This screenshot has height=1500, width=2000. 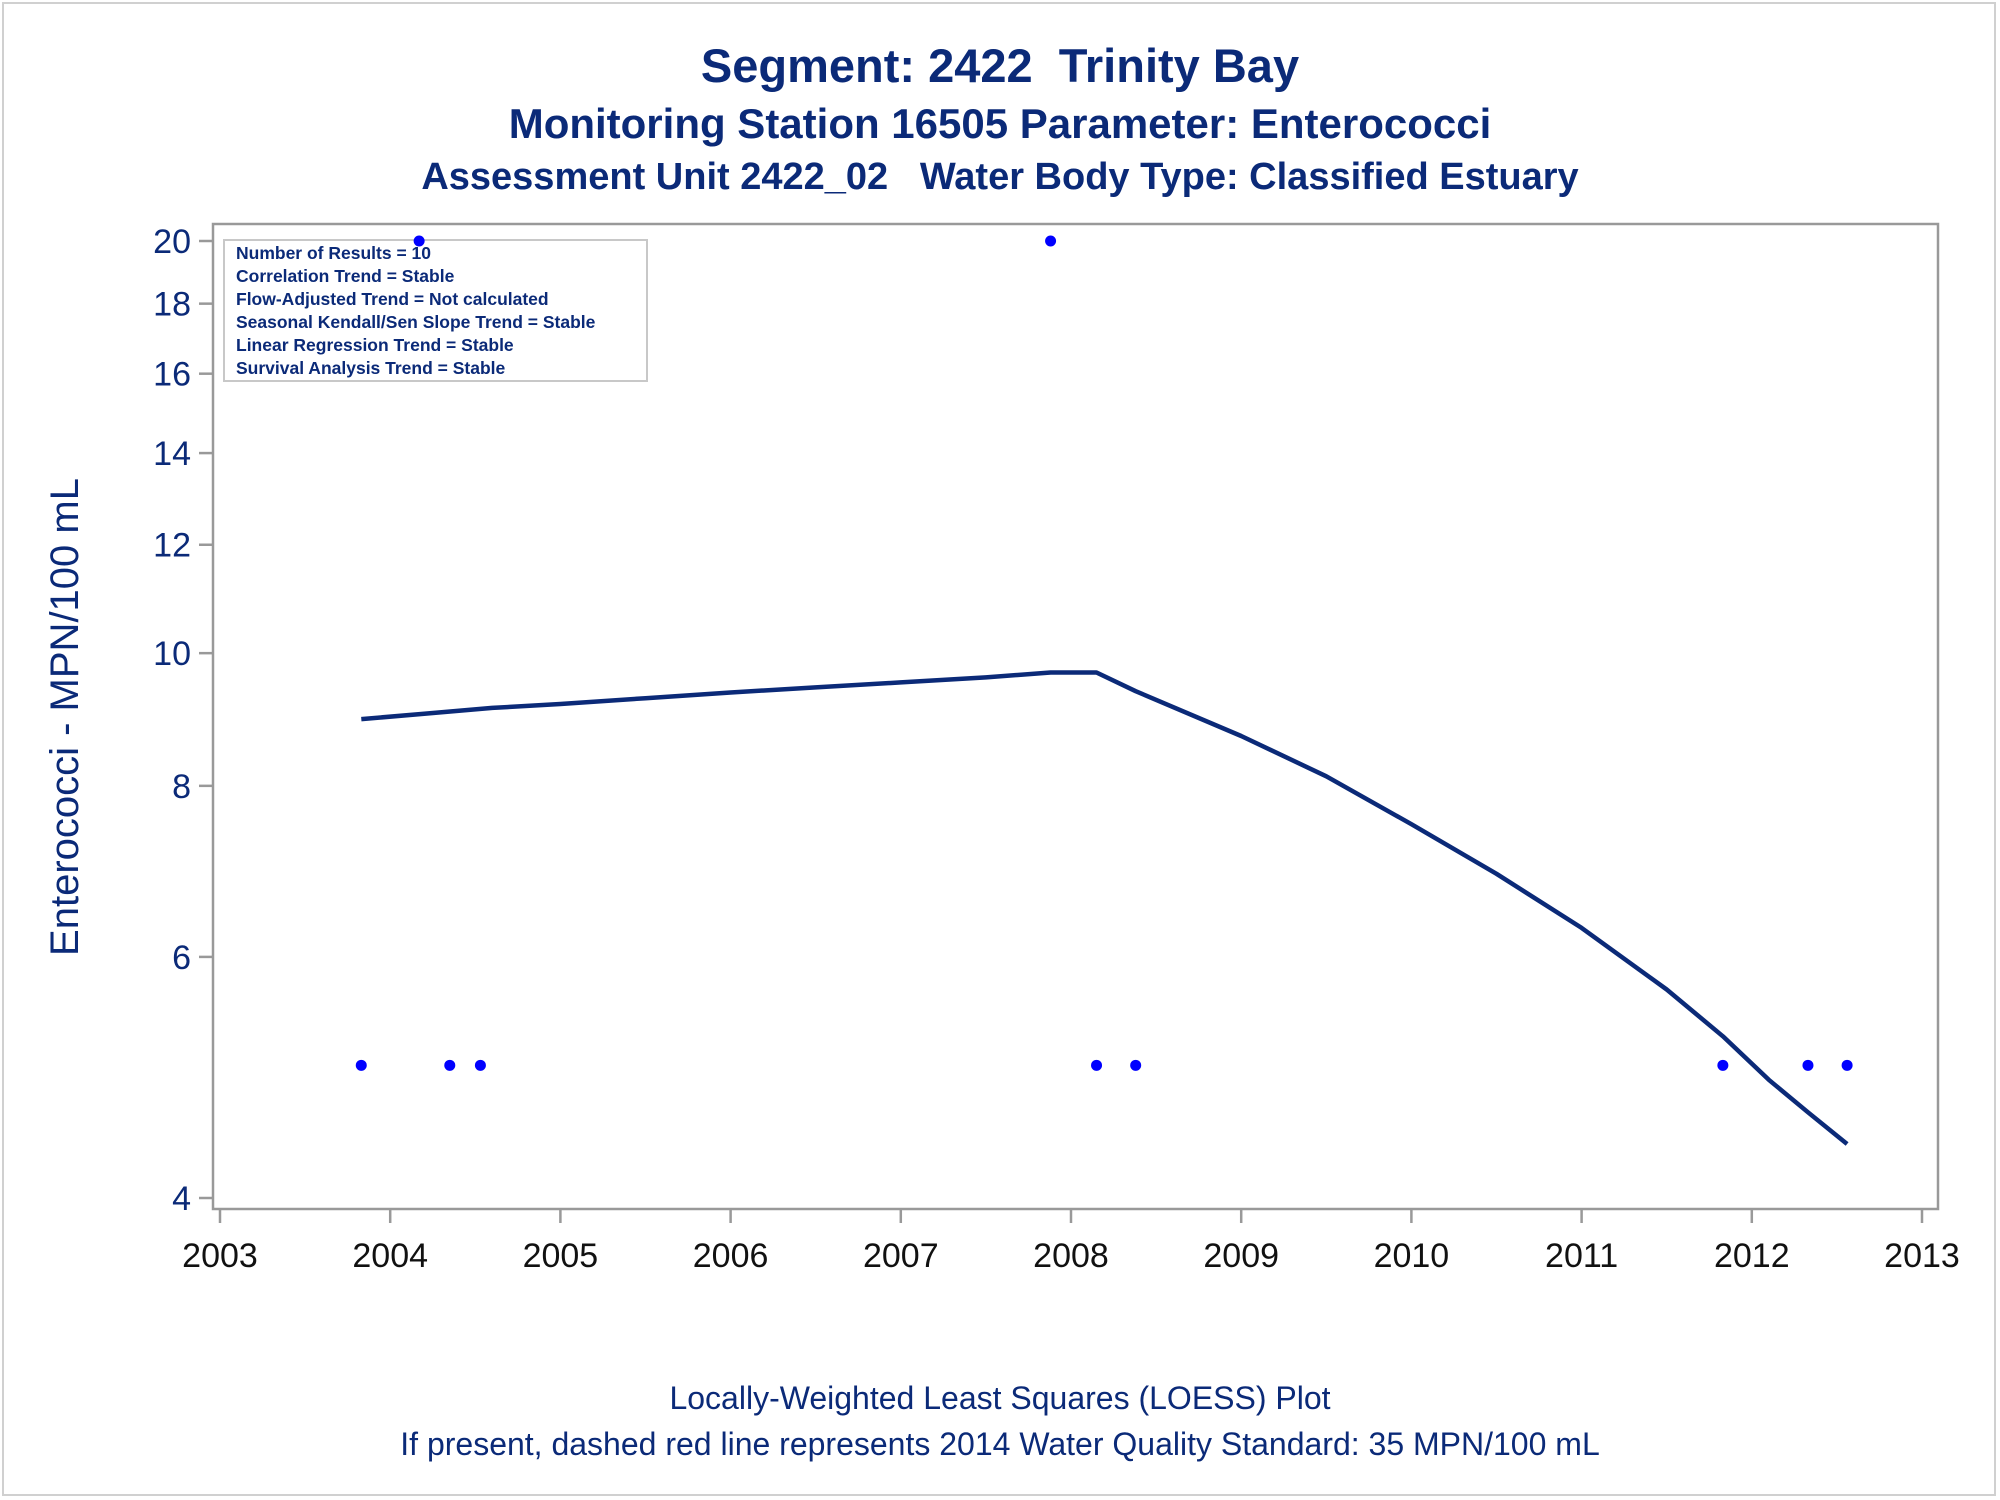 I want to click on x-tick-label: 2007, so click(x=901, y=1256).